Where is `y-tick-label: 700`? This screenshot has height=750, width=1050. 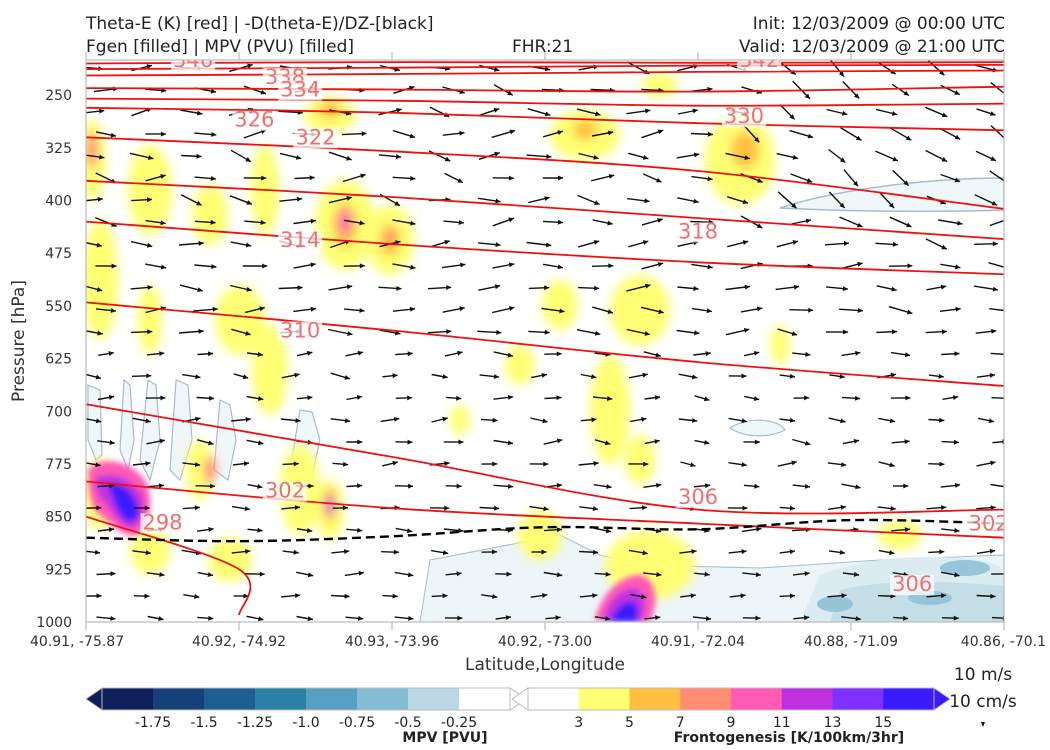 y-tick-label: 700 is located at coordinates (58, 412).